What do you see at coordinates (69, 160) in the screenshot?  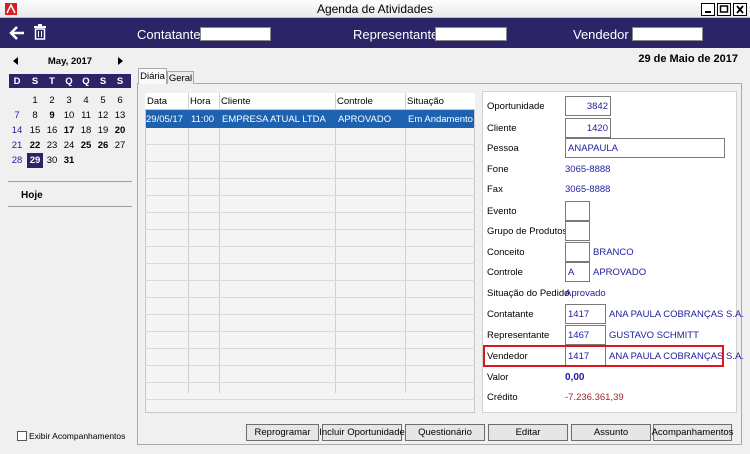 I see `calendar-day: 31` at bounding box center [69, 160].